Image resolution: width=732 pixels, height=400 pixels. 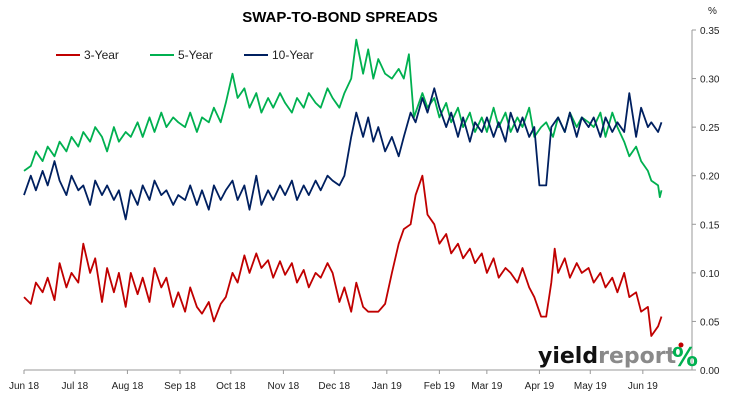 What do you see at coordinates (284, 386) in the screenshot?
I see `x-tick-label: Nov 18` at bounding box center [284, 386].